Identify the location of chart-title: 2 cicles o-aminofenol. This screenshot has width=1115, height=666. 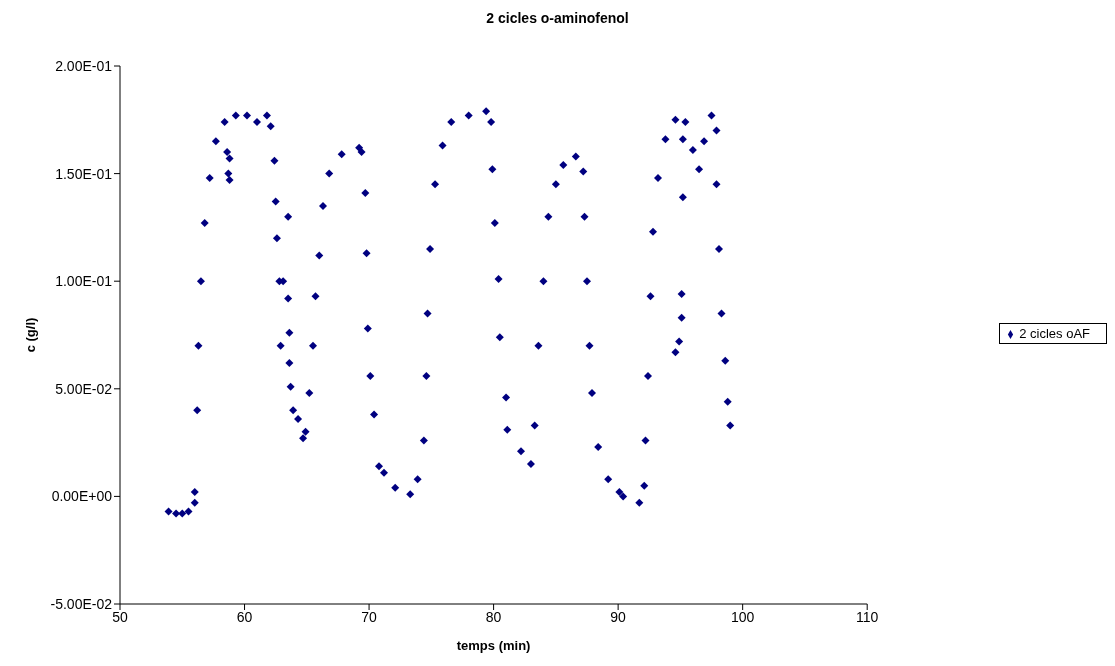
(557, 18).